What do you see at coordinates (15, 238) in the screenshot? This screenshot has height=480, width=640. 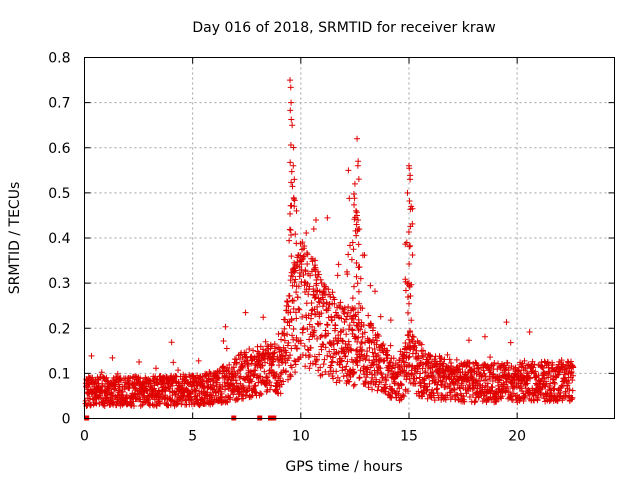 I see `y-axis-label: SRMTID / TECUs` at bounding box center [15, 238].